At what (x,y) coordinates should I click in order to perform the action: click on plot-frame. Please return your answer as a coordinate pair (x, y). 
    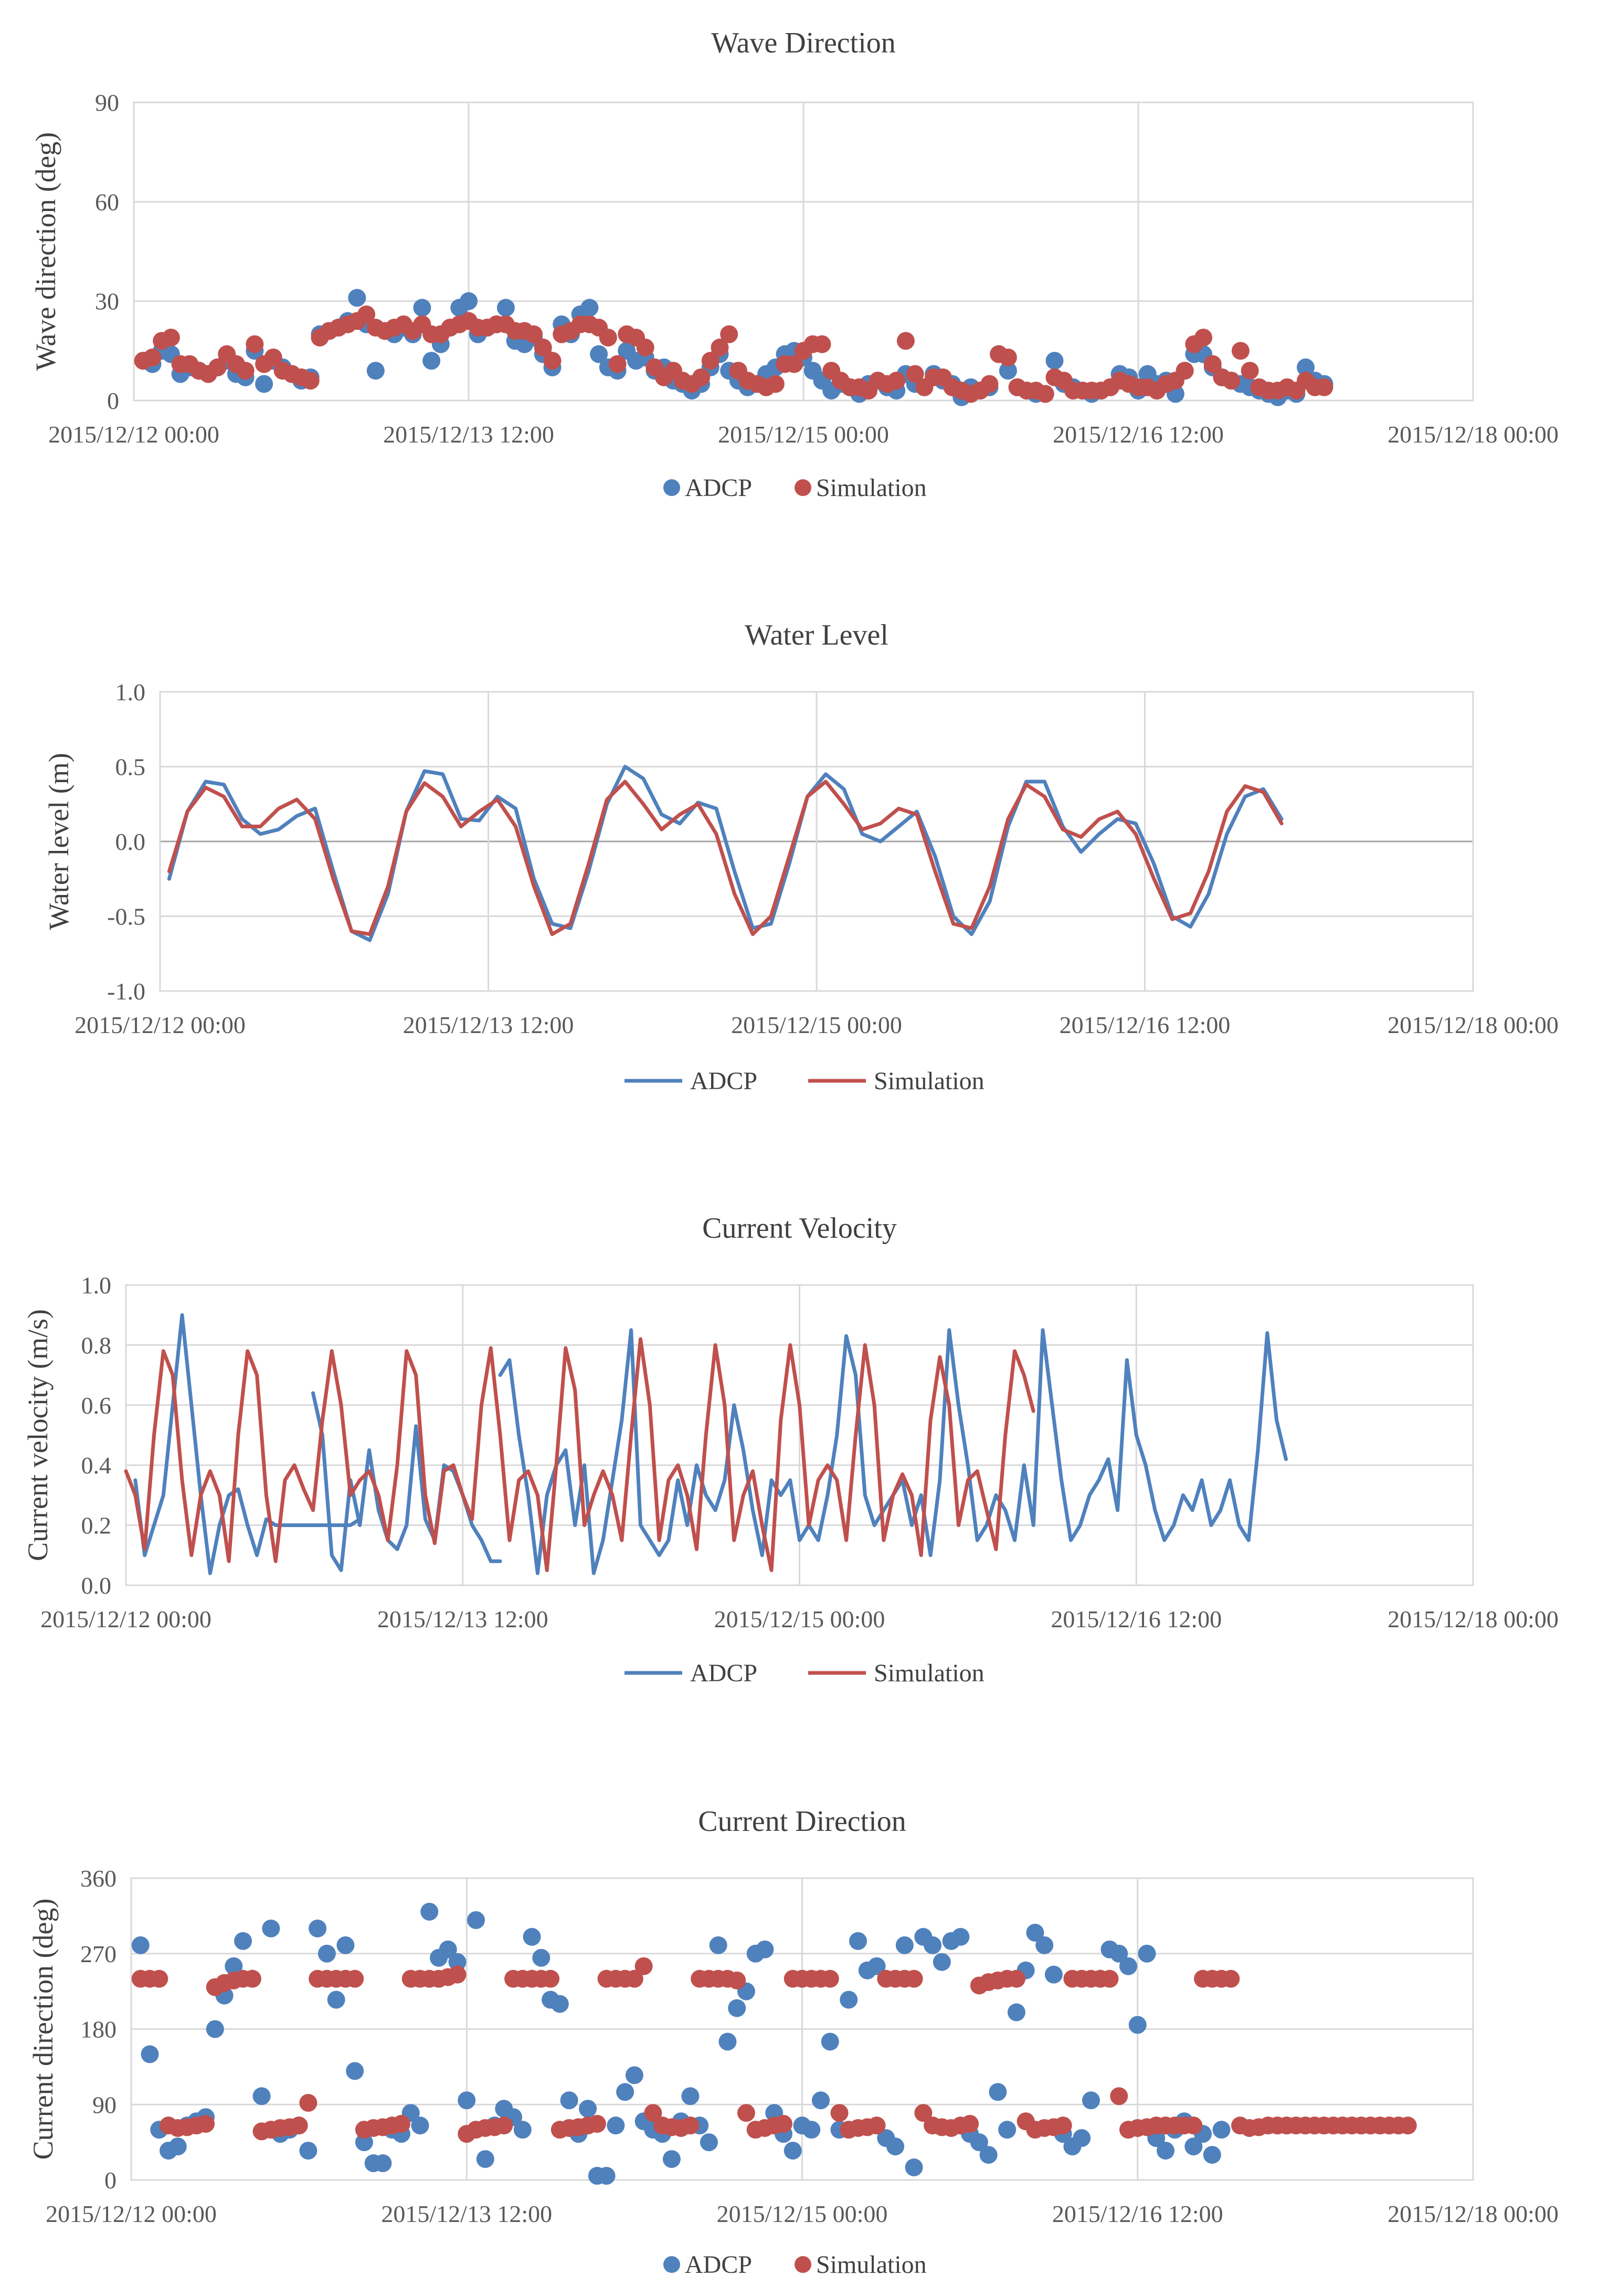
    Looking at the image, I should click on (799, 1435).